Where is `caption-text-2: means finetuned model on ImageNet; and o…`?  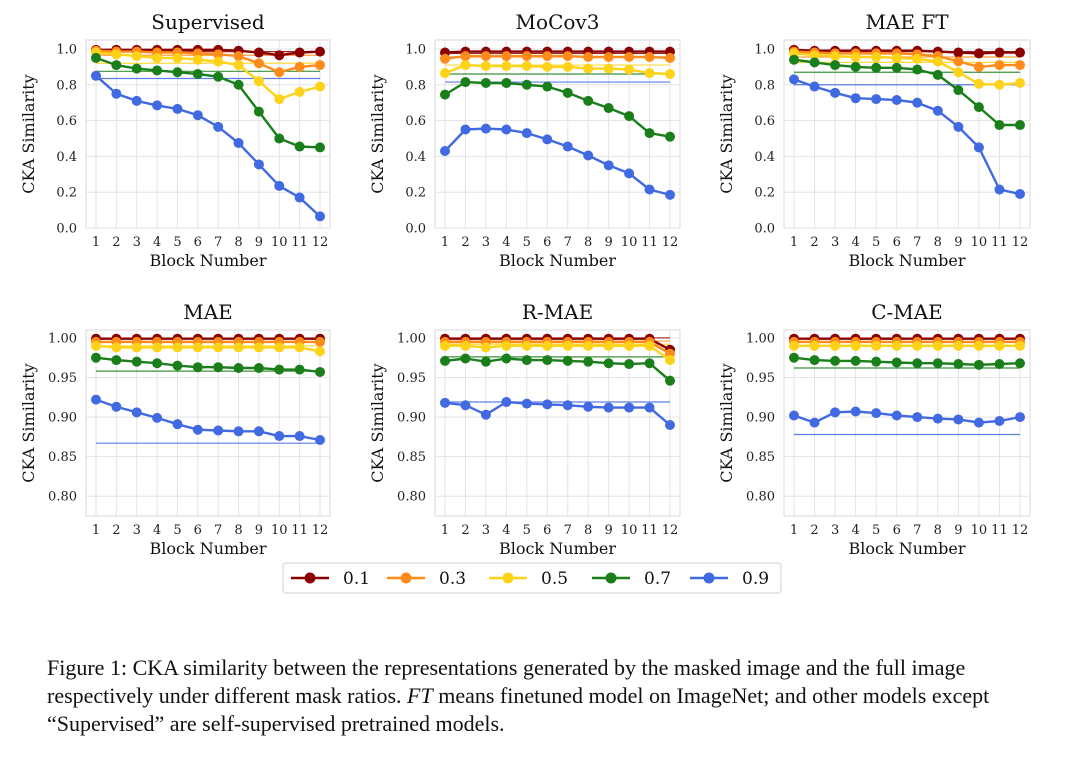 caption-text-2: means finetuned model on ImageNet; and o… is located at coordinates (518, 709).